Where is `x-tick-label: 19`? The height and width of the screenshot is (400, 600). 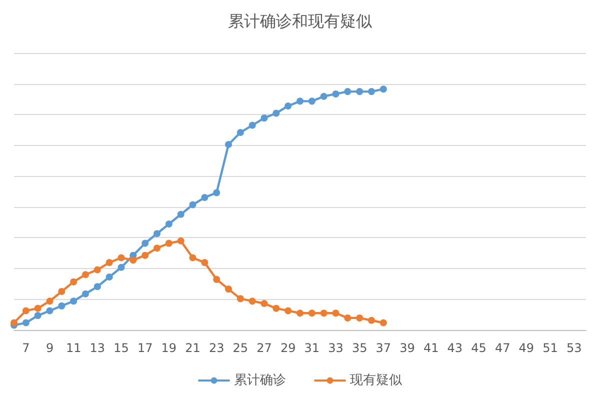
x-tick-label: 19 is located at coordinates (169, 348).